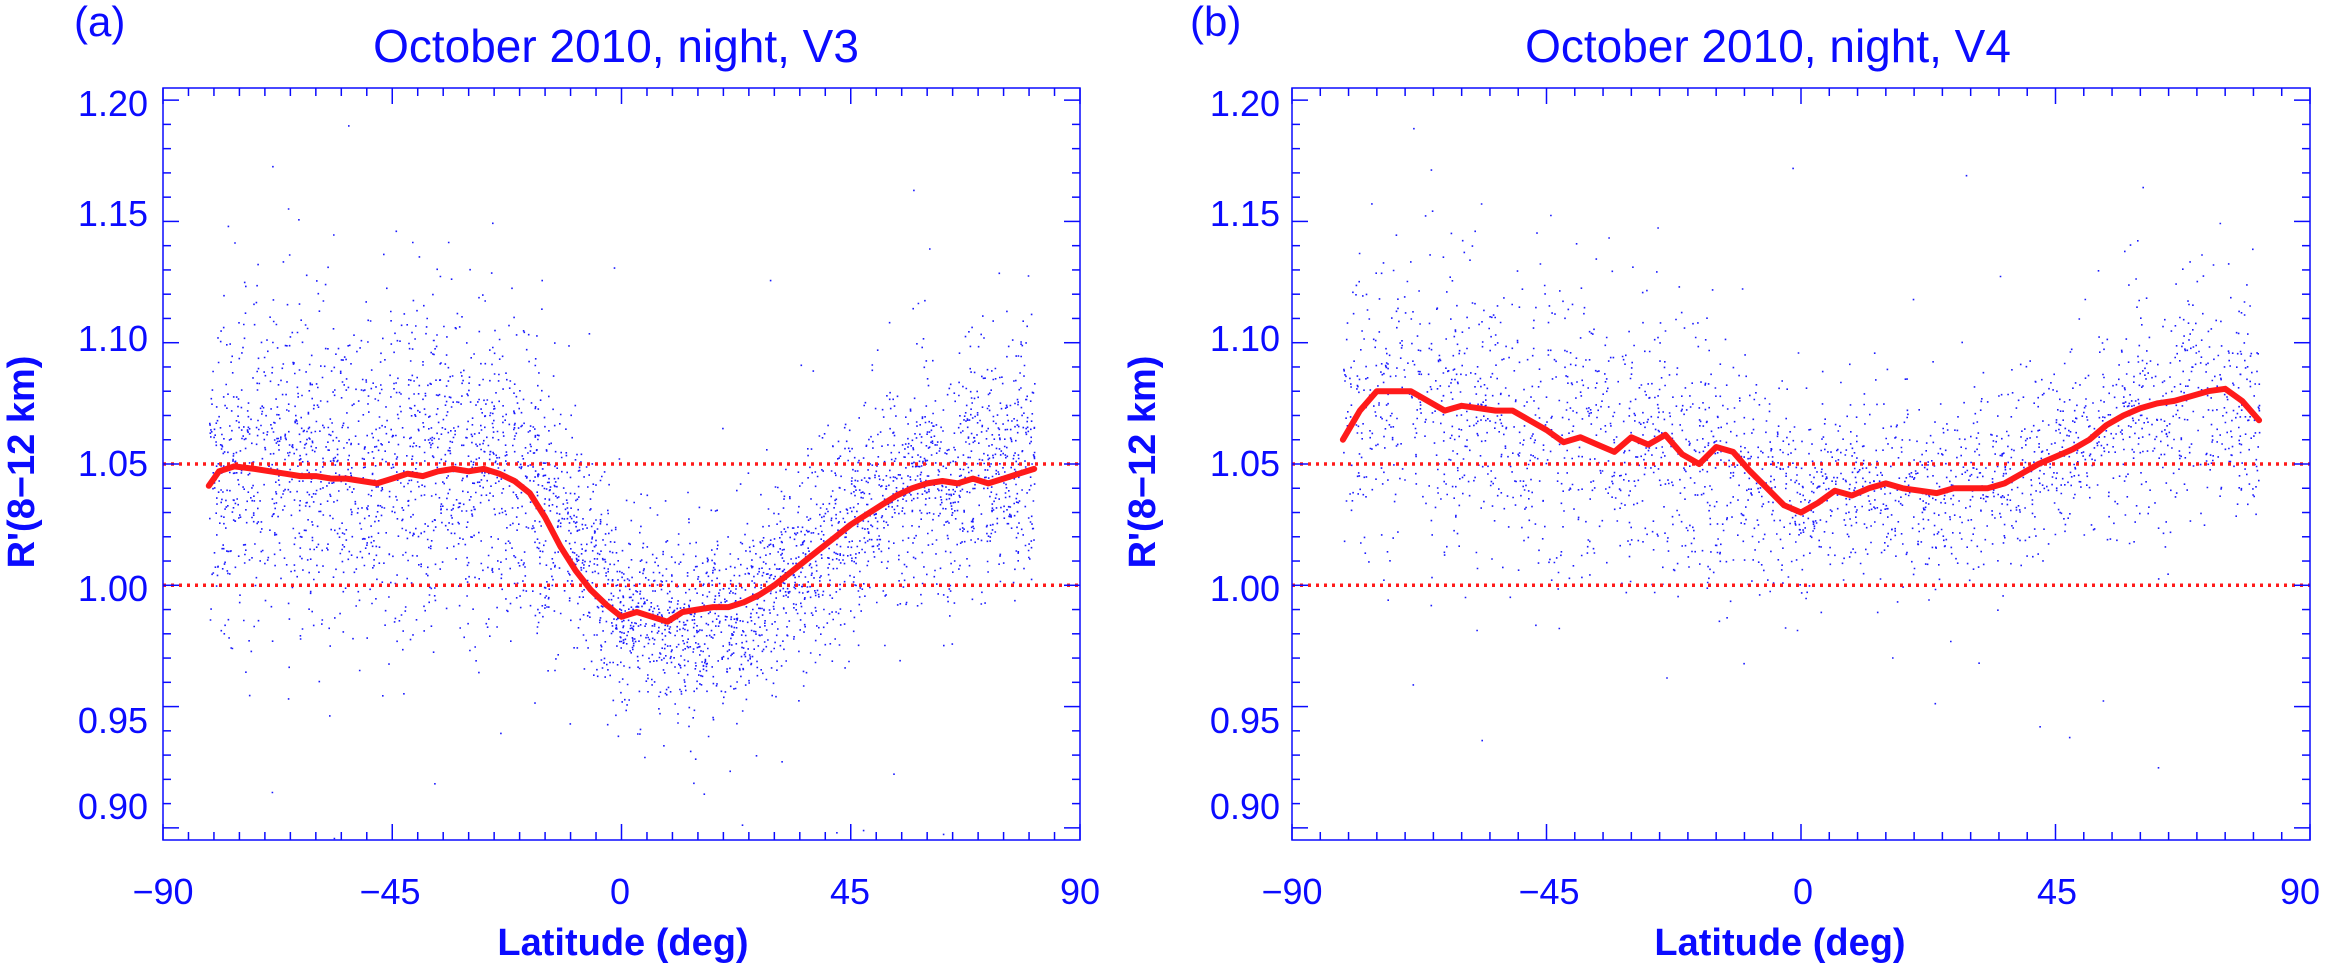 The image size is (2336, 971). Describe the element at coordinates (622, 943) in the screenshot. I see `panel-a-x-axis-label: Latitude (deg)` at that location.